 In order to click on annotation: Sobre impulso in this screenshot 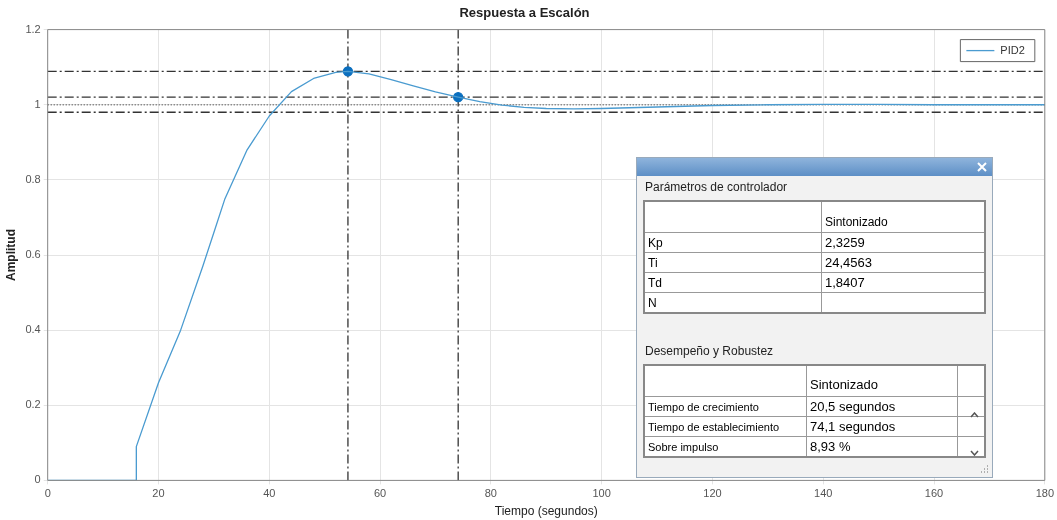, I will do `click(725, 446)`.